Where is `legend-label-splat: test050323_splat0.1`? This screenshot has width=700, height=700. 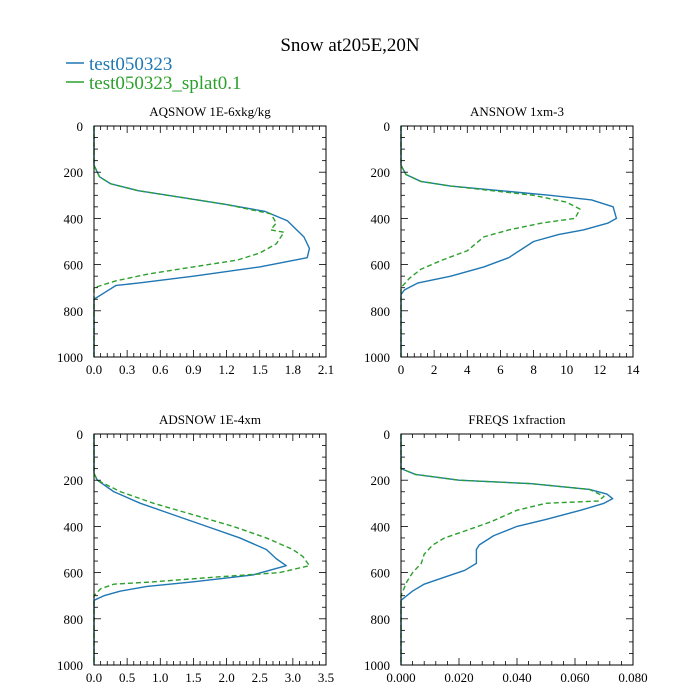 legend-label-splat: test050323_splat0.1 is located at coordinates (165, 83).